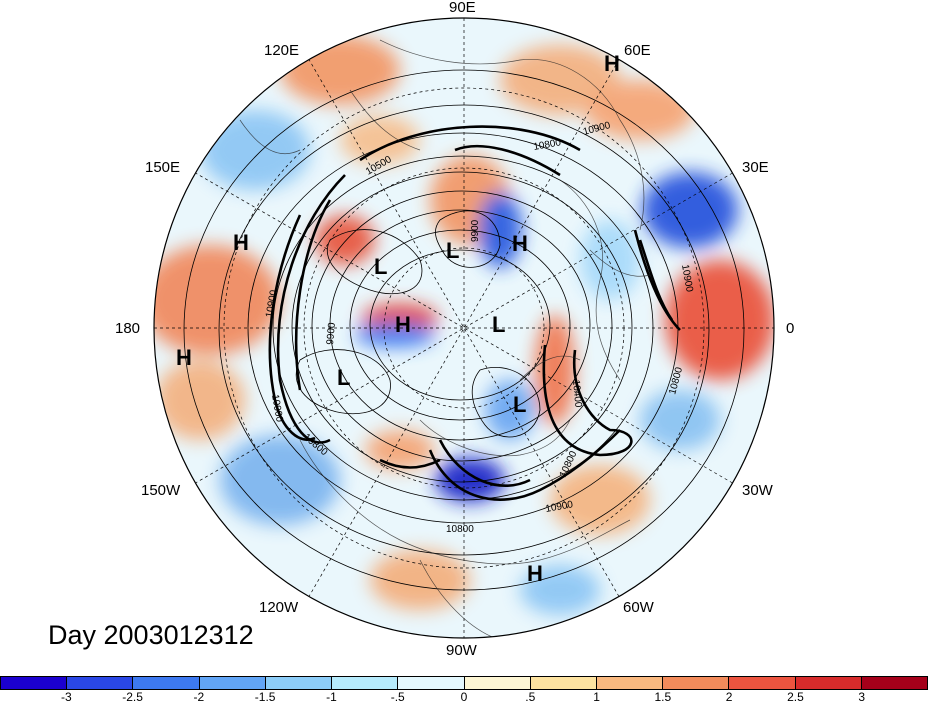 The image size is (928, 704). What do you see at coordinates (331, 697) in the screenshot?
I see `colorbar-tick-label: -1` at bounding box center [331, 697].